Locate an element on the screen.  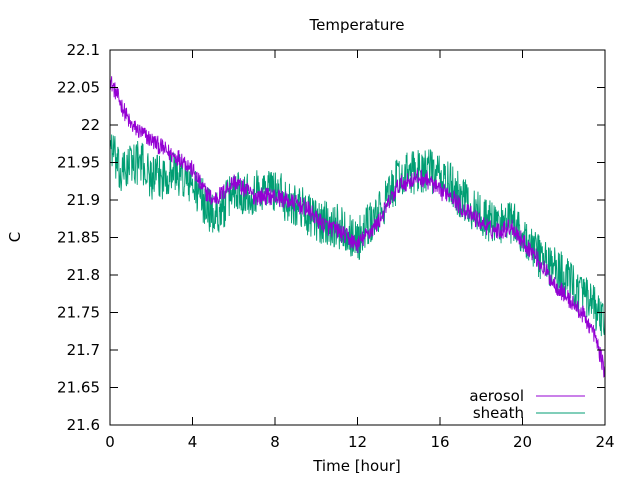
x-tick-label: 12 is located at coordinates (357, 442).